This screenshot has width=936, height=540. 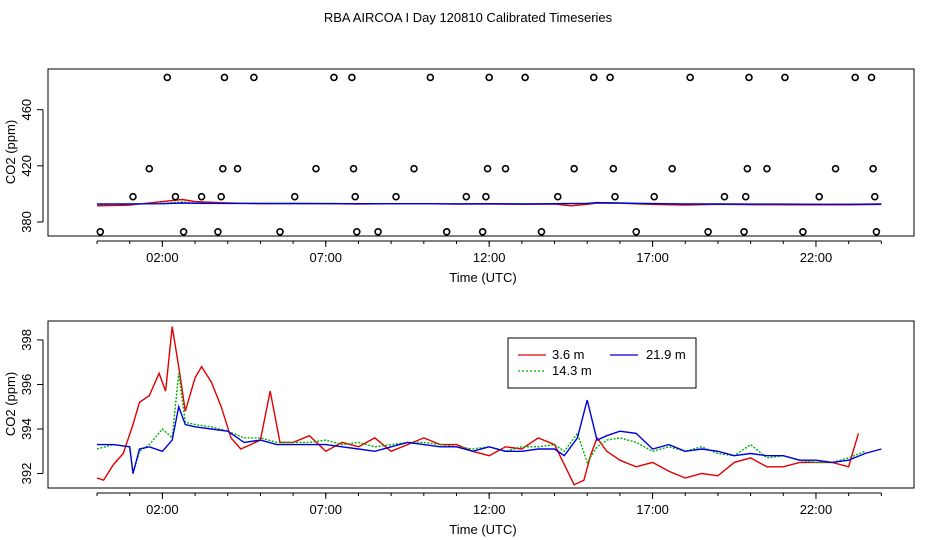 What do you see at coordinates (26, 340) in the screenshot?
I see `bottom-y-tick-label: 398` at bounding box center [26, 340].